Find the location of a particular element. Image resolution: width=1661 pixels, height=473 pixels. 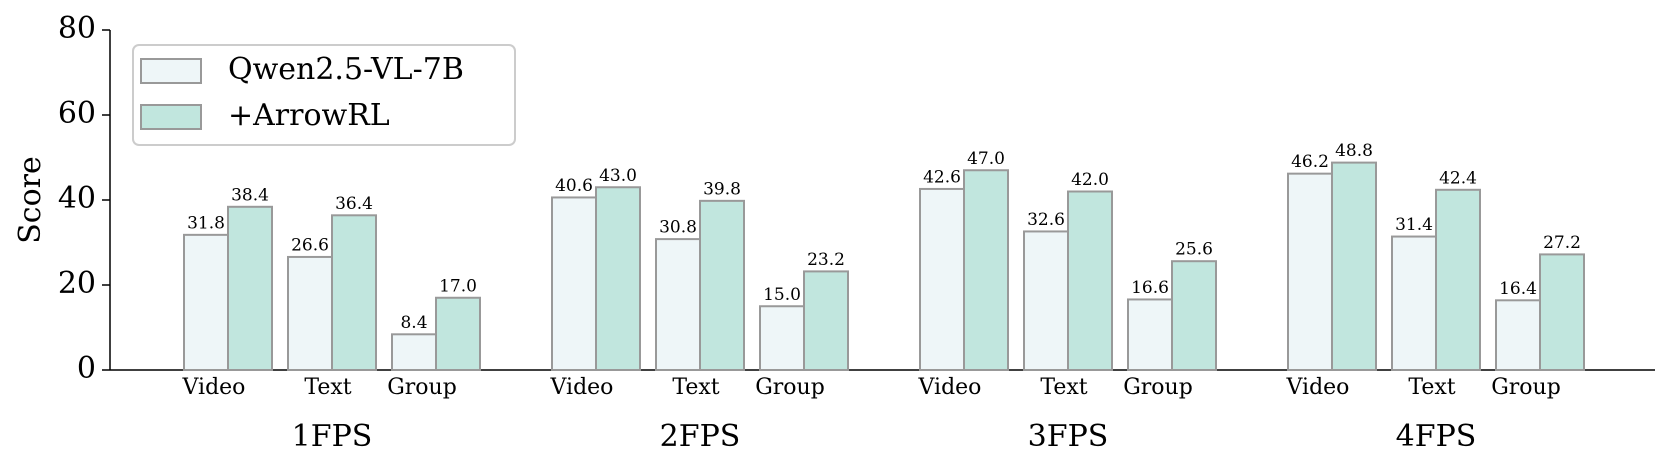

group-label: 2FPS is located at coordinates (700, 436).